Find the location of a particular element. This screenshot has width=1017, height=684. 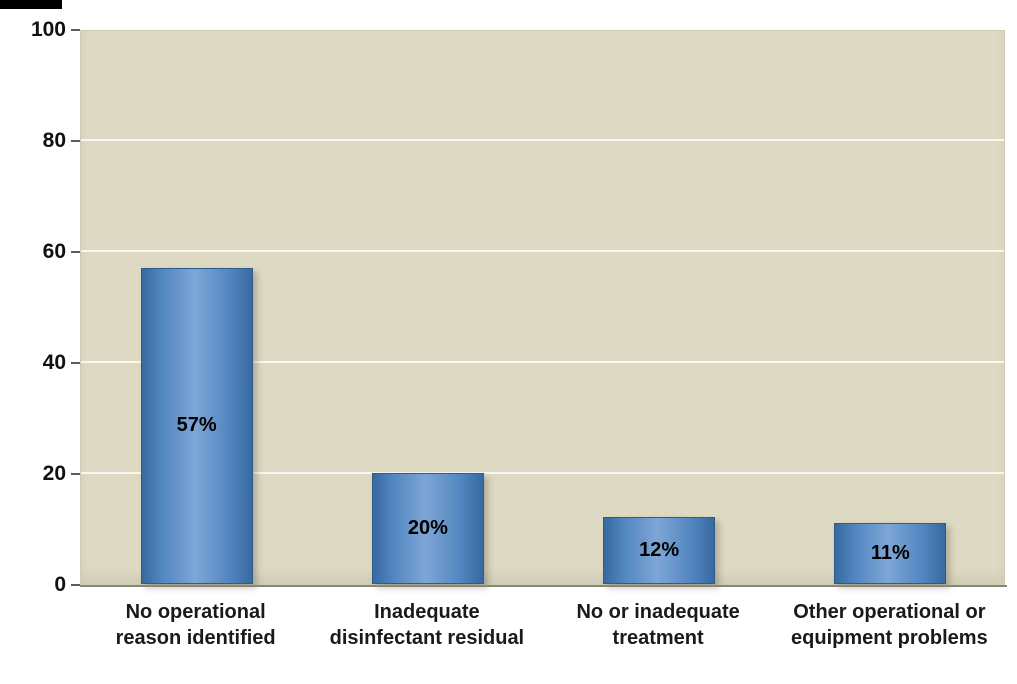

bar-data-label: 12% is located at coordinates (659, 550).